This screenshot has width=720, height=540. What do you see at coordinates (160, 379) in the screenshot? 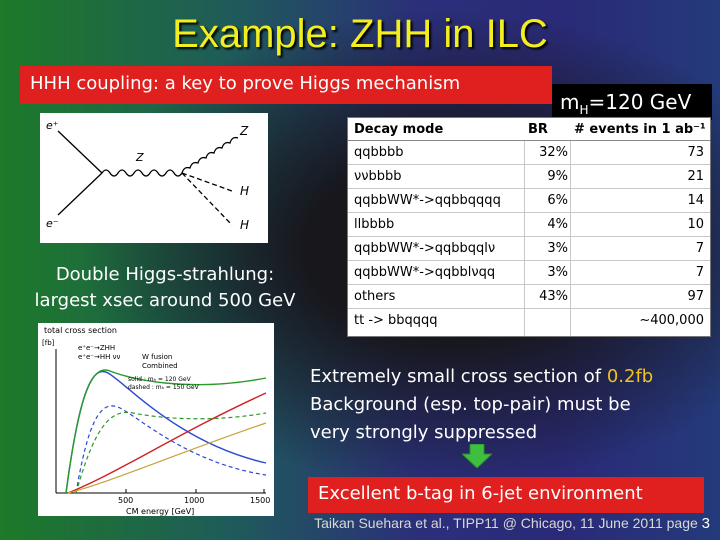
I see `plot-note-solid: solid : mₕ = 120 GeV` at bounding box center [160, 379].